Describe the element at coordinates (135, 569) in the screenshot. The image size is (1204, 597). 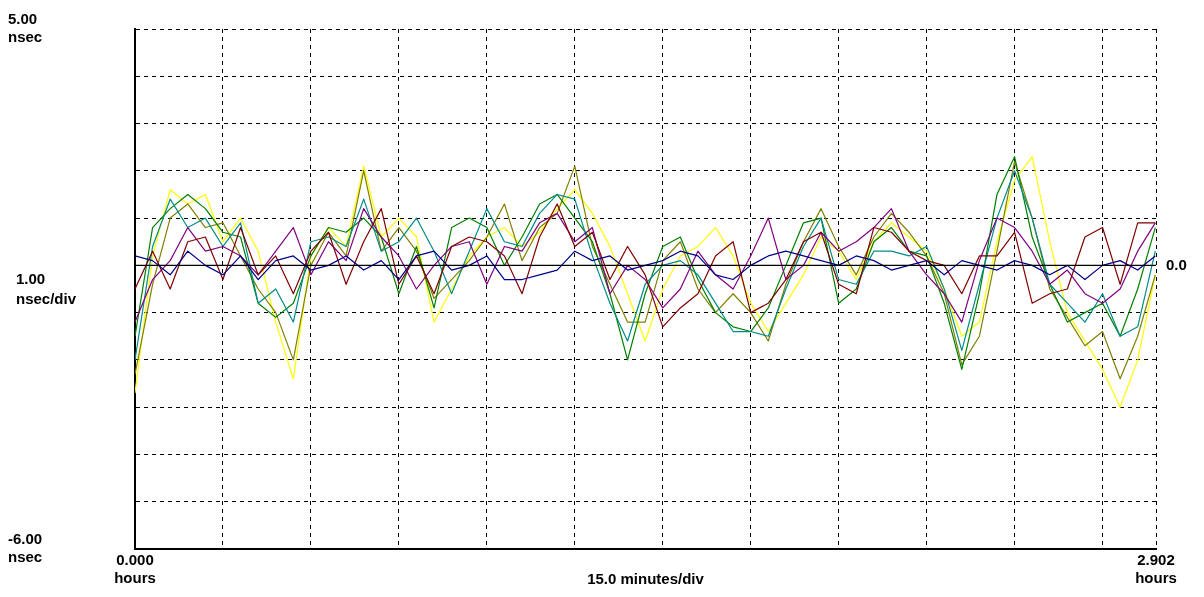
I see `x-tick-label: 0.000 hours` at that location.